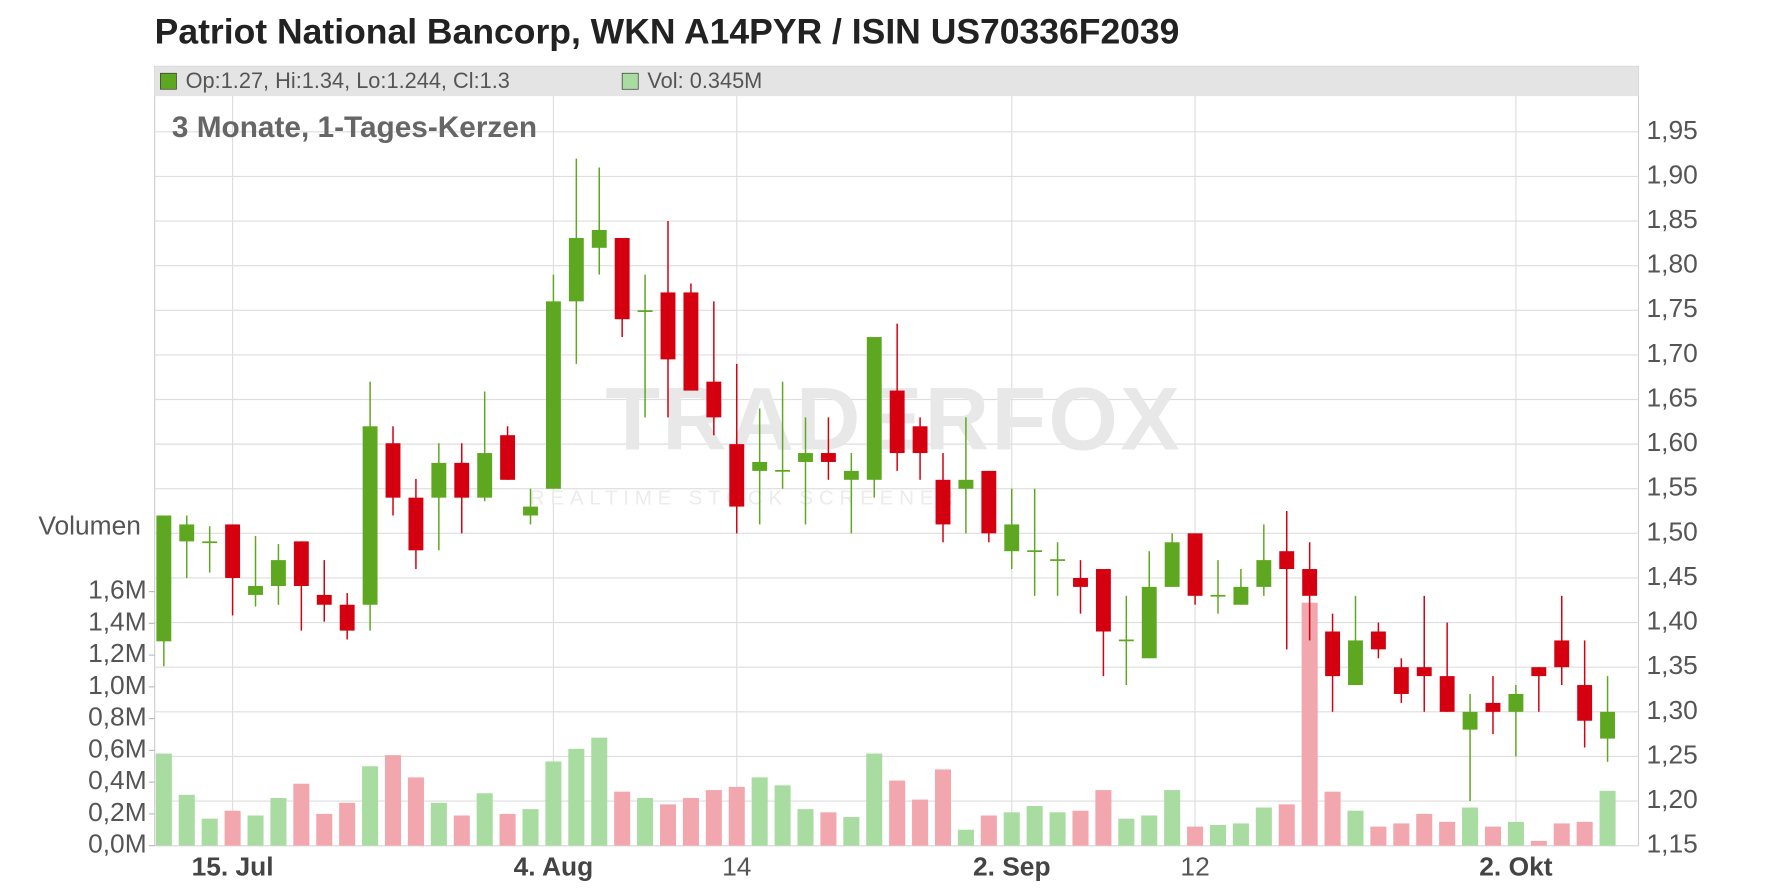 This screenshot has height=888, width=1776. Describe the element at coordinates (1672, 219) in the screenshot. I see `y-tick-label: 1,85` at that location.